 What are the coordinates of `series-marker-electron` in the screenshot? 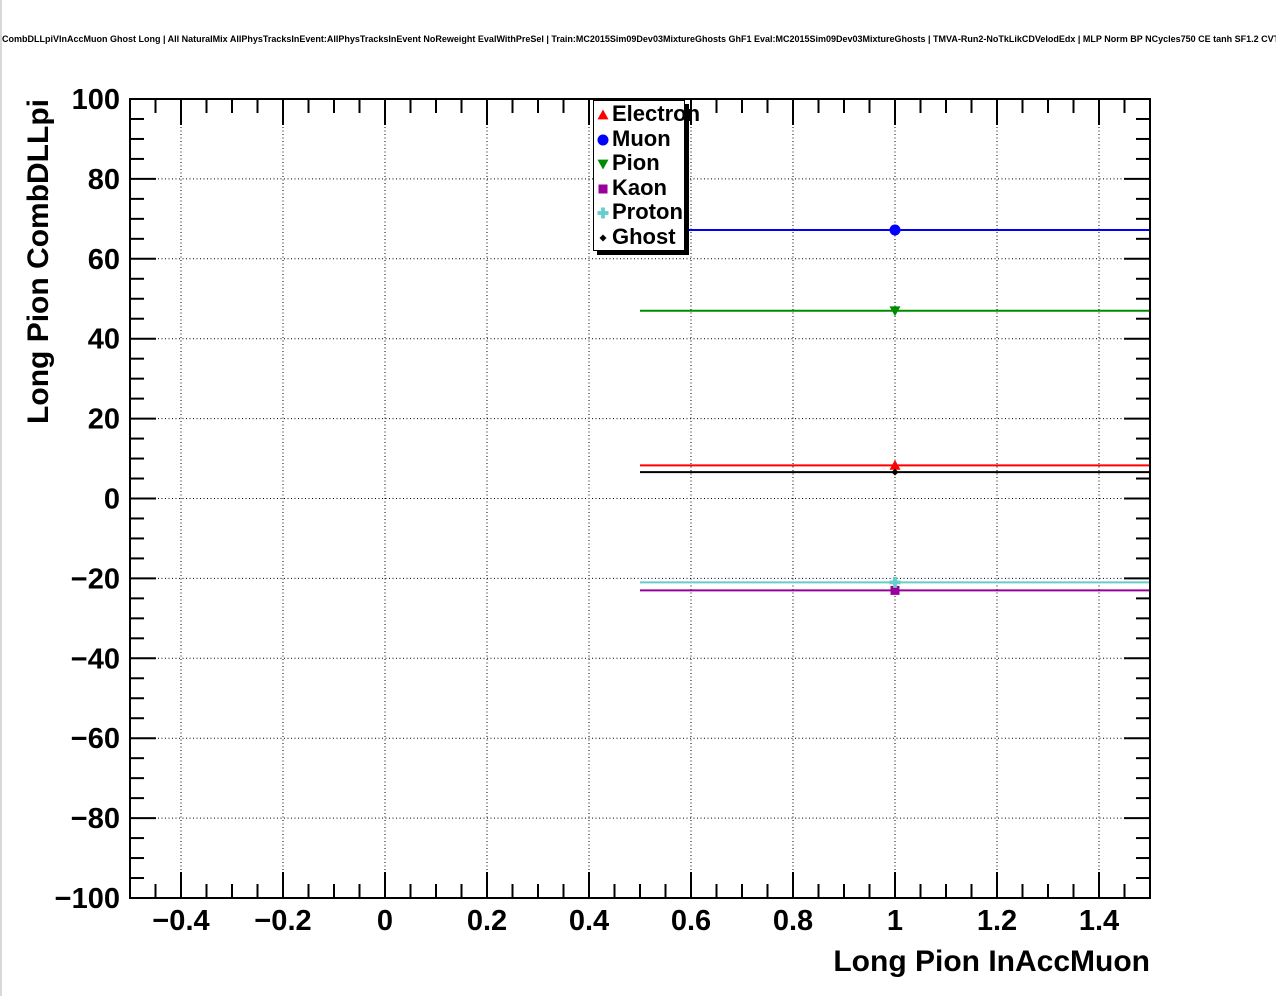 It's located at (895, 464).